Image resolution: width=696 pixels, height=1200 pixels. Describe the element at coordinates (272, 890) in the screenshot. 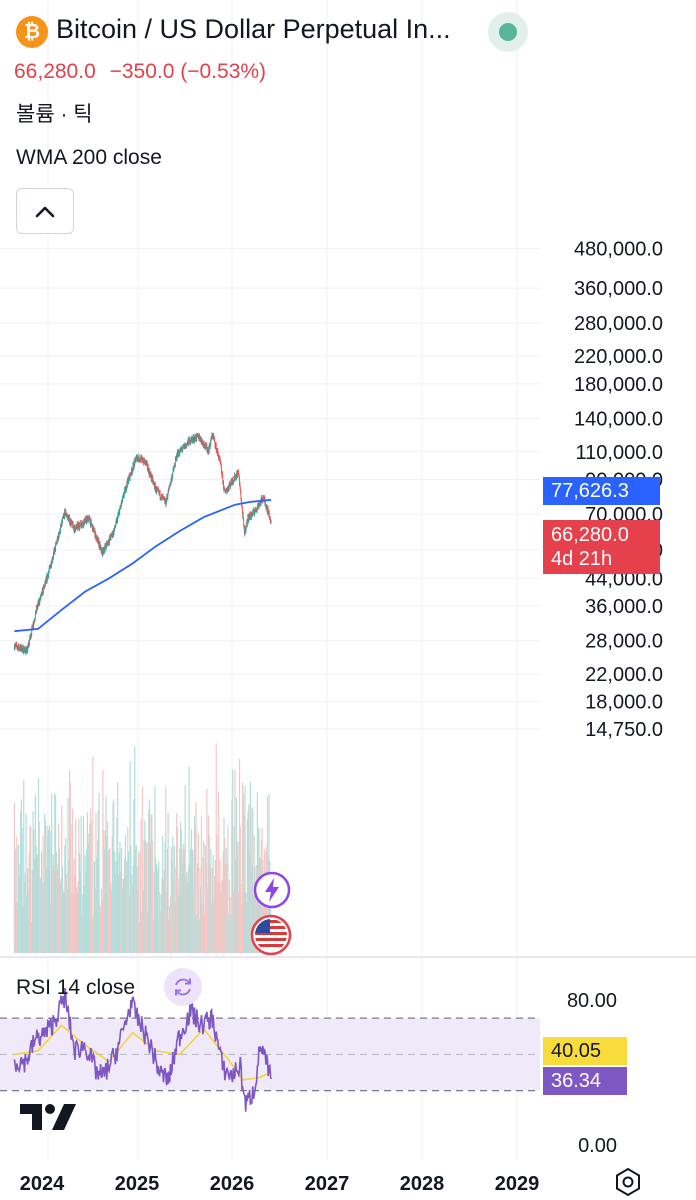

I see `flash-icon` at that location.